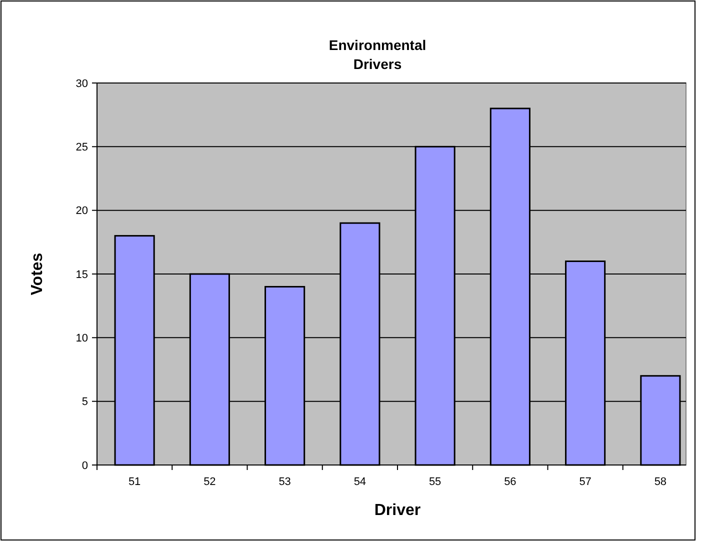 The image size is (706, 549). Describe the element at coordinates (585, 482) in the screenshot. I see `x-tick-label: 57` at that location.